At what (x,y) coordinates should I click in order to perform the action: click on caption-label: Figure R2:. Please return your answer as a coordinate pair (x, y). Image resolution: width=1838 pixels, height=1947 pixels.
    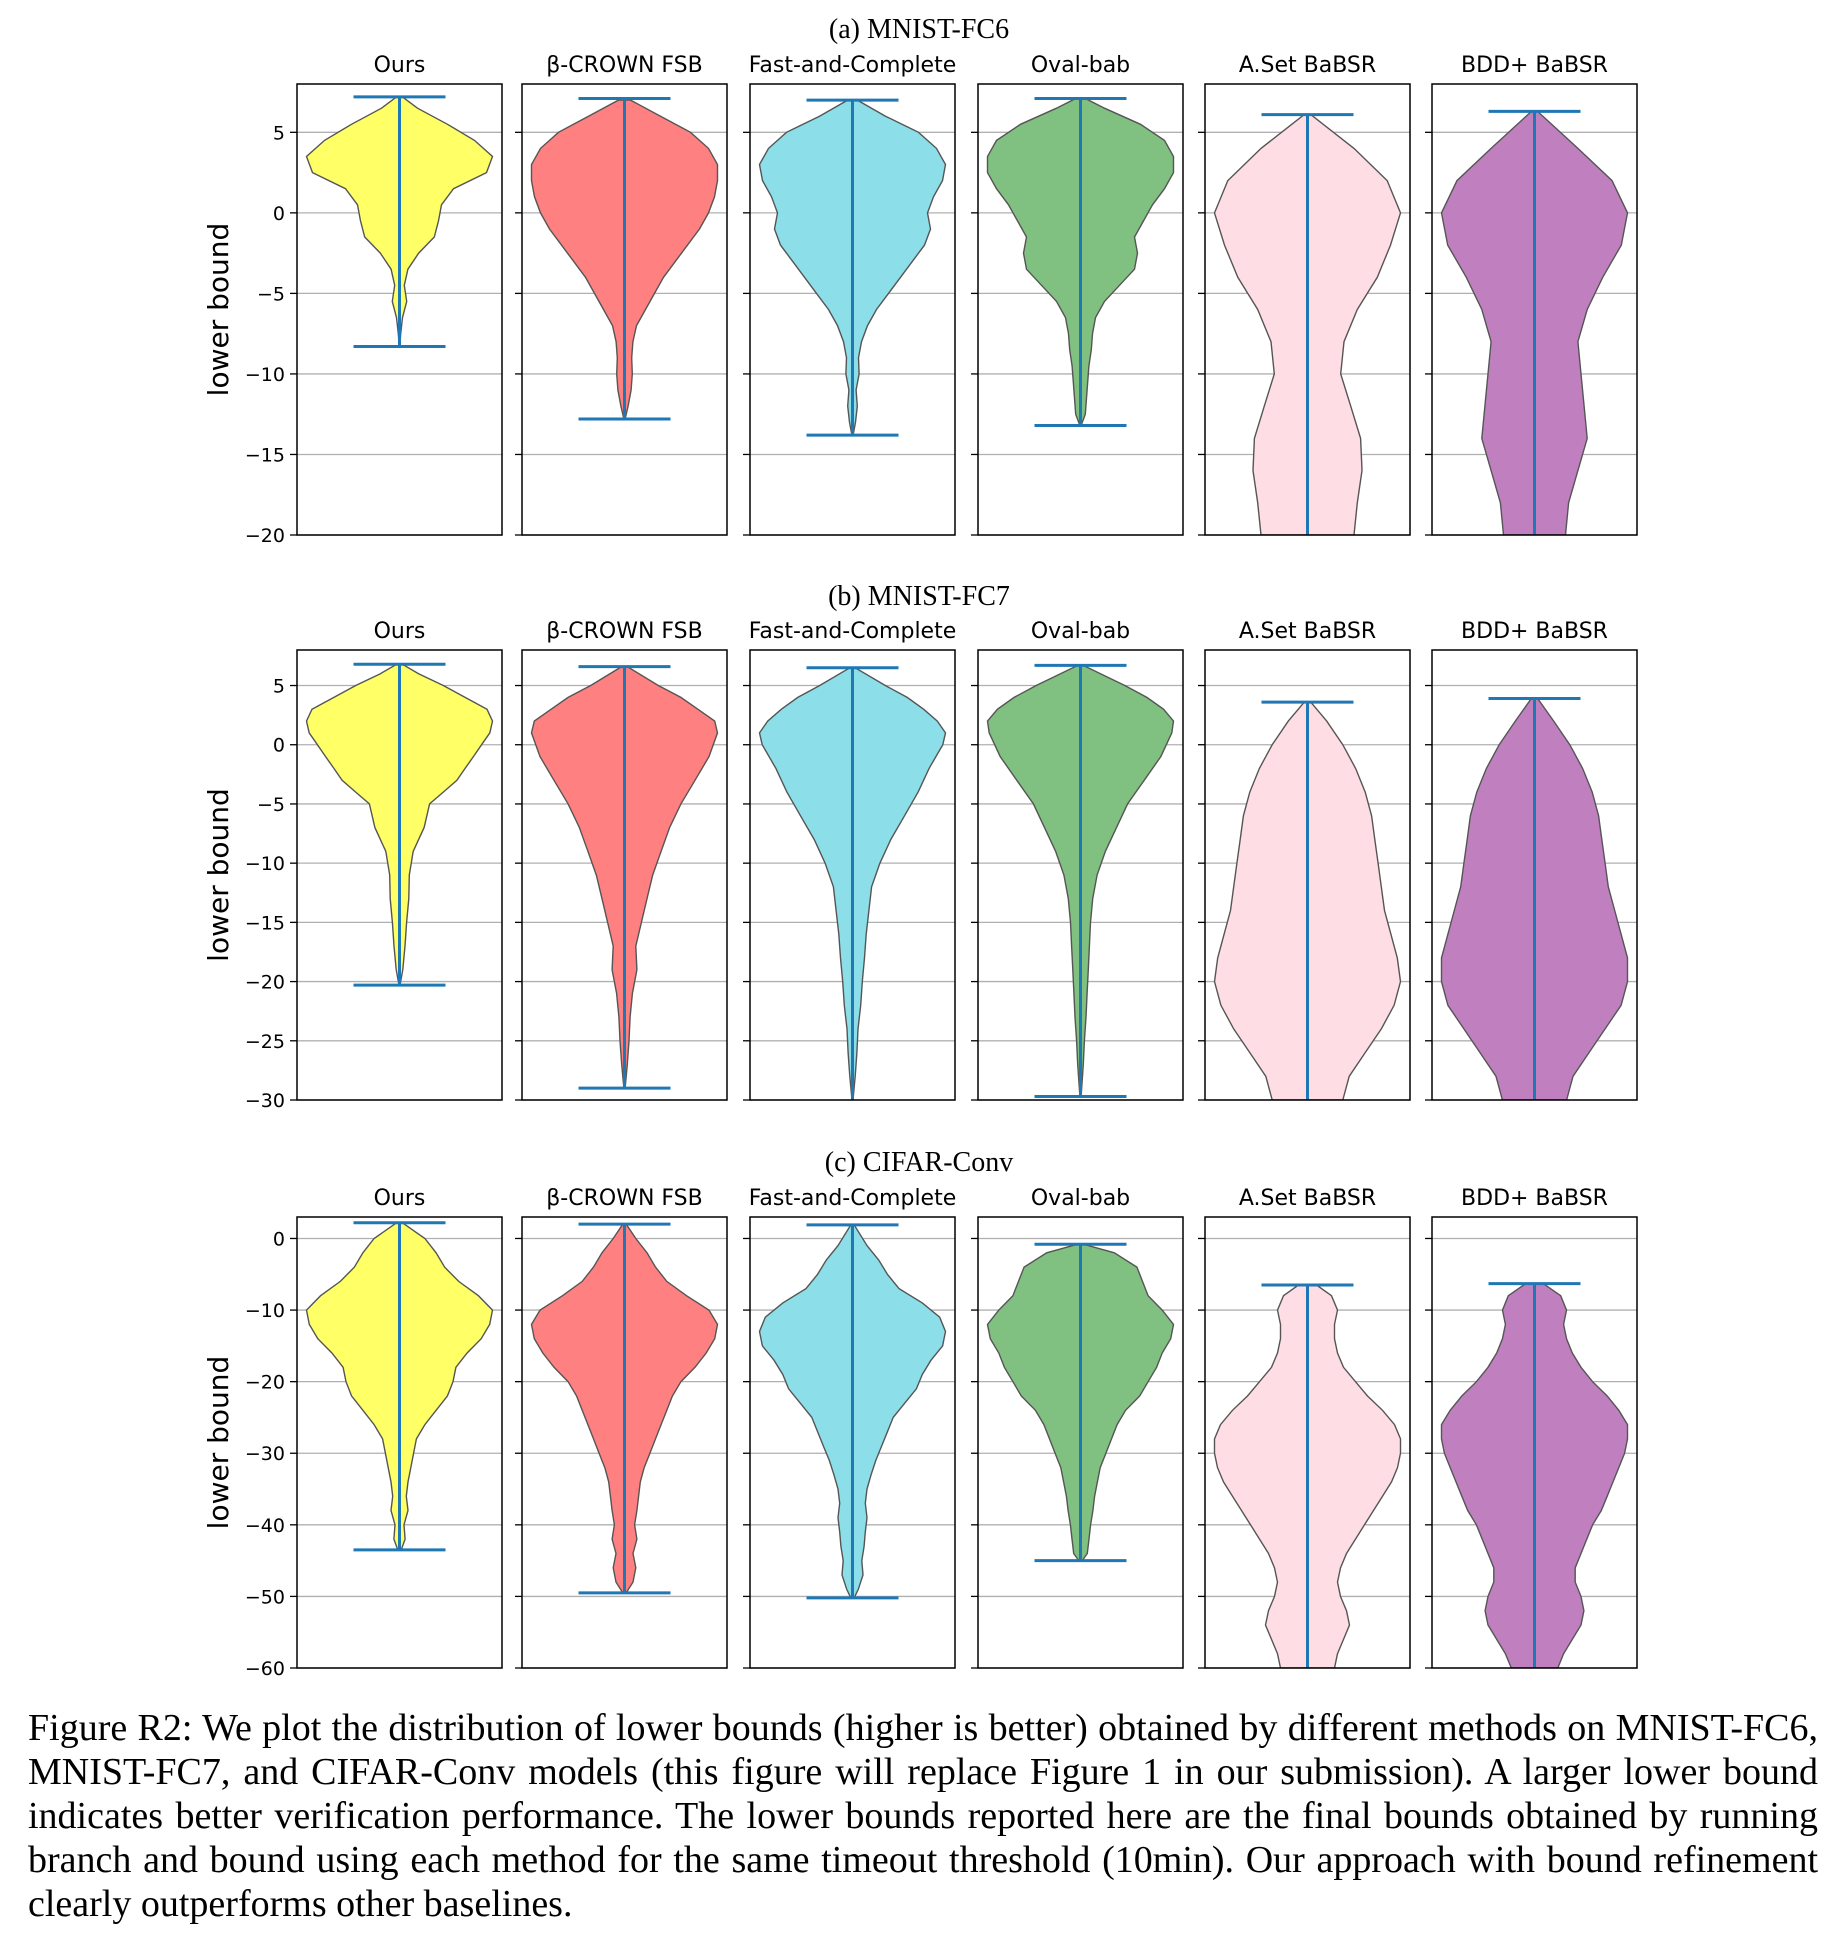
    Looking at the image, I should click on (110, 1728).